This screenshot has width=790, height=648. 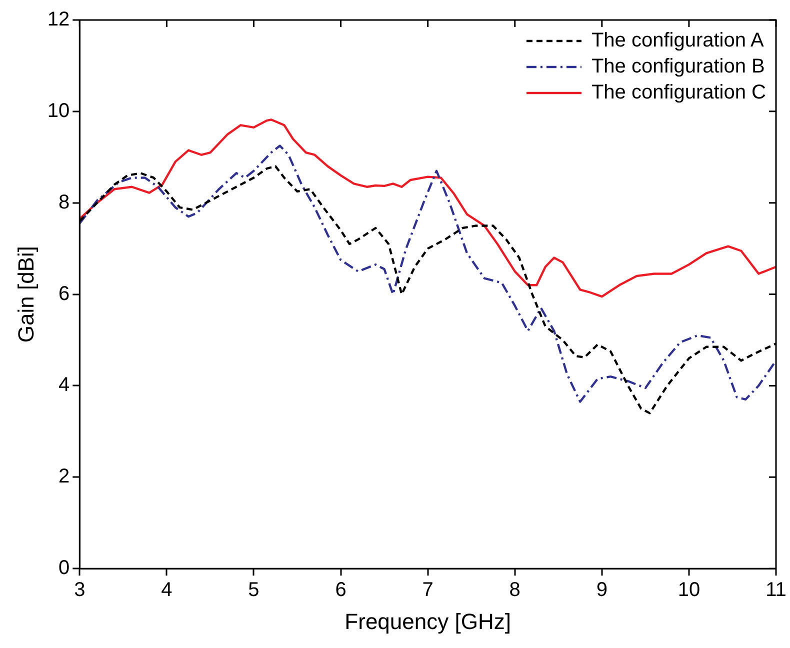 What do you see at coordinates (602, 590) in the screenshot?
I see `x-tick-label: 9` at bounding box center [602, 590].